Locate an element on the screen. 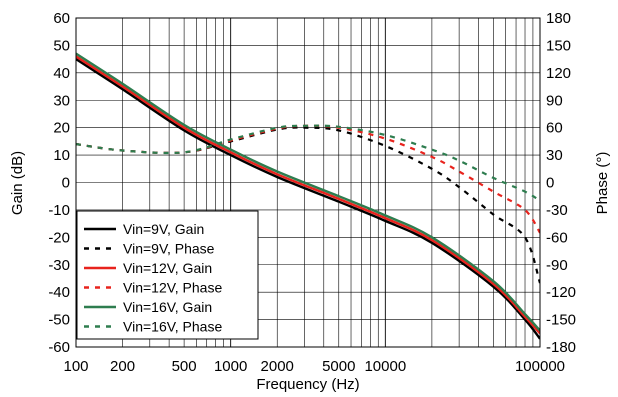  y-tick-label: -10 is located at coordinates (59, 210).